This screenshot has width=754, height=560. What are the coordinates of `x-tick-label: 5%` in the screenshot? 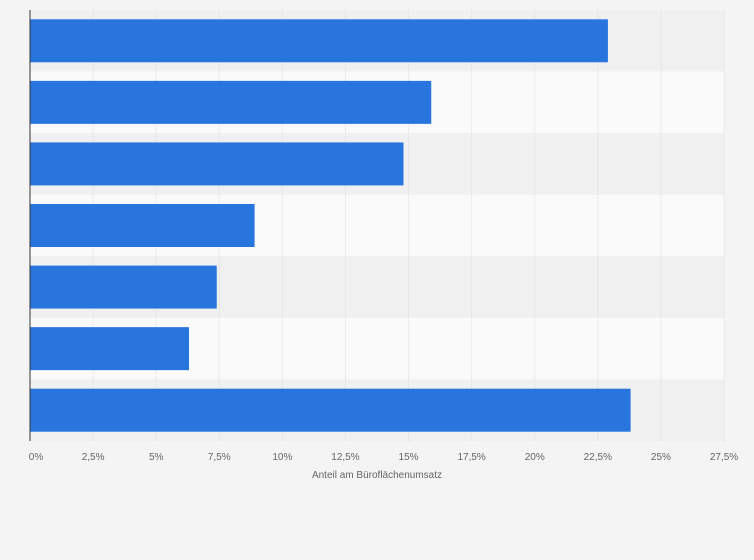 It's located at (156, 457).